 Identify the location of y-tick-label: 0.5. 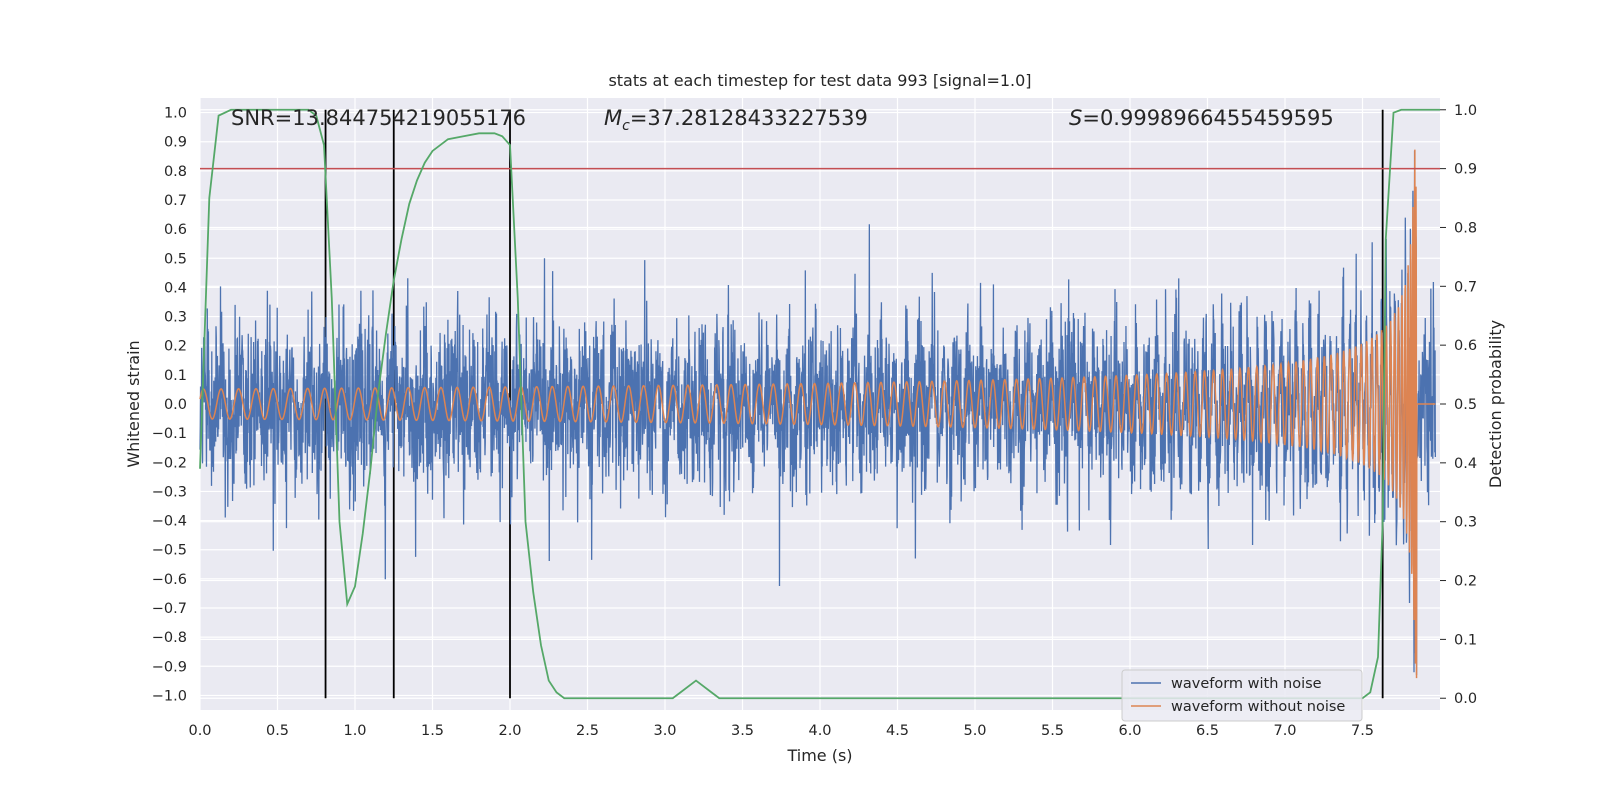
(175, 259).